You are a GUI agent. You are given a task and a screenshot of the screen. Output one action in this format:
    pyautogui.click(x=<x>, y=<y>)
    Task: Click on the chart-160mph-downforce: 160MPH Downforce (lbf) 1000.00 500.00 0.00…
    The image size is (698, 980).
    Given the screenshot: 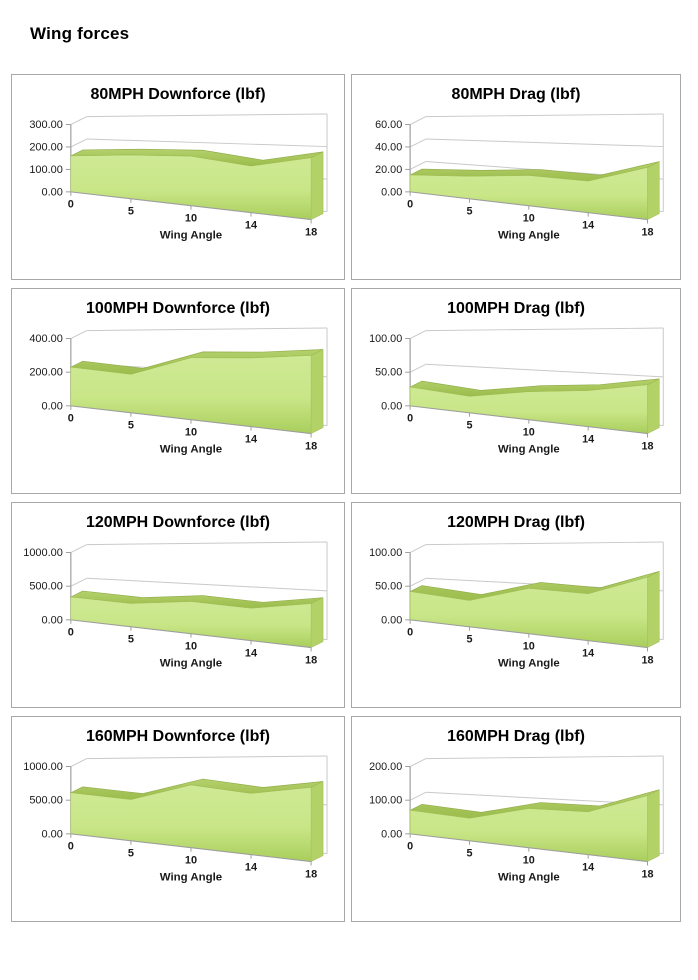 What is the action you would take?
    pyautogui.click(x=178, y=819)
    